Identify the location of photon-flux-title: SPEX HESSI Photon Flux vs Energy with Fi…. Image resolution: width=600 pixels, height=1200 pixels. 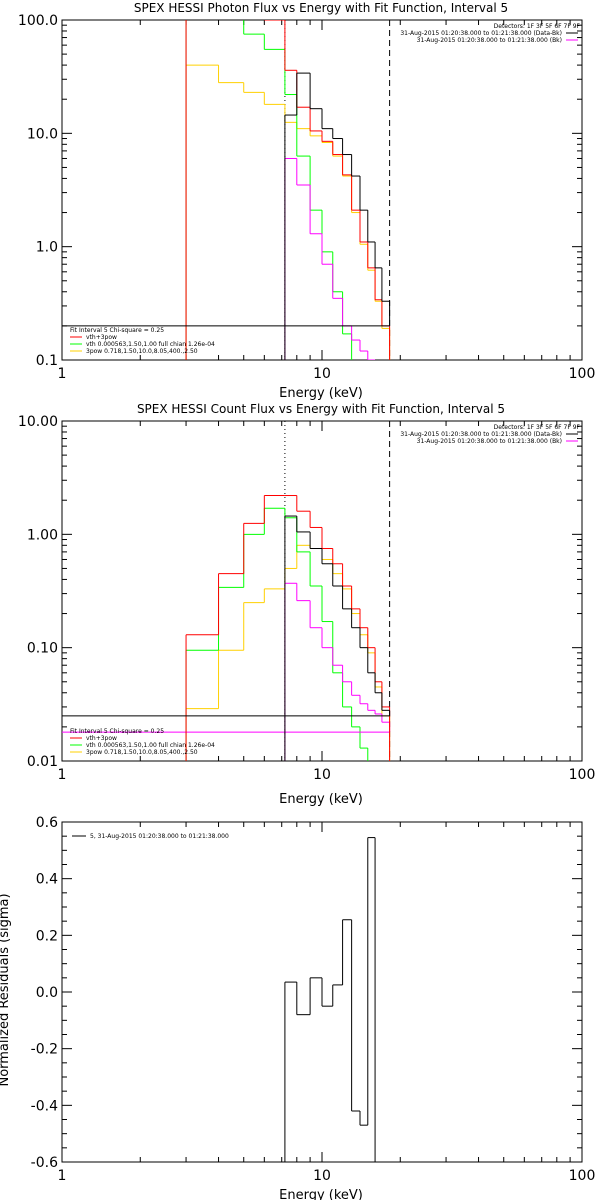
(321, 8).